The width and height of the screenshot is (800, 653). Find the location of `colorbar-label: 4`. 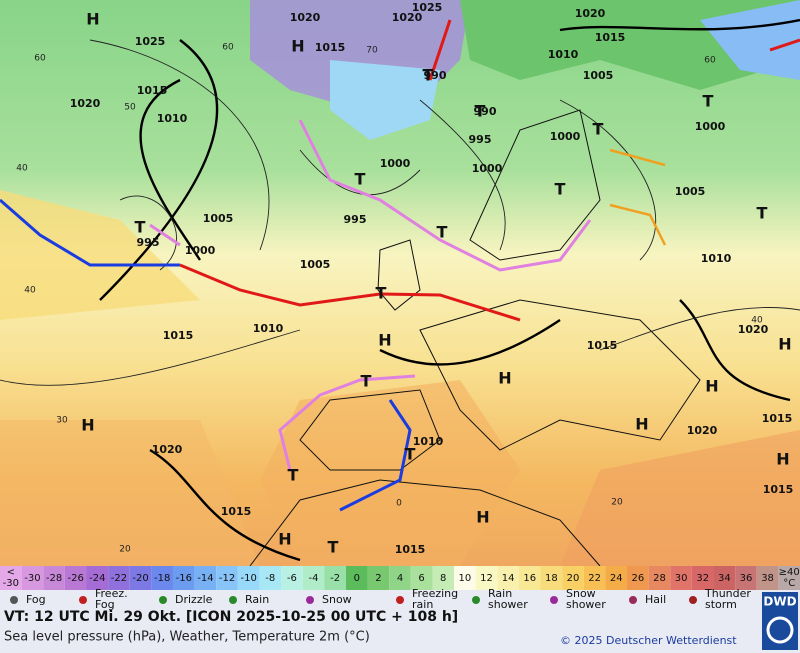

colorbar-label: 4 is located at coordinates (400, 578).